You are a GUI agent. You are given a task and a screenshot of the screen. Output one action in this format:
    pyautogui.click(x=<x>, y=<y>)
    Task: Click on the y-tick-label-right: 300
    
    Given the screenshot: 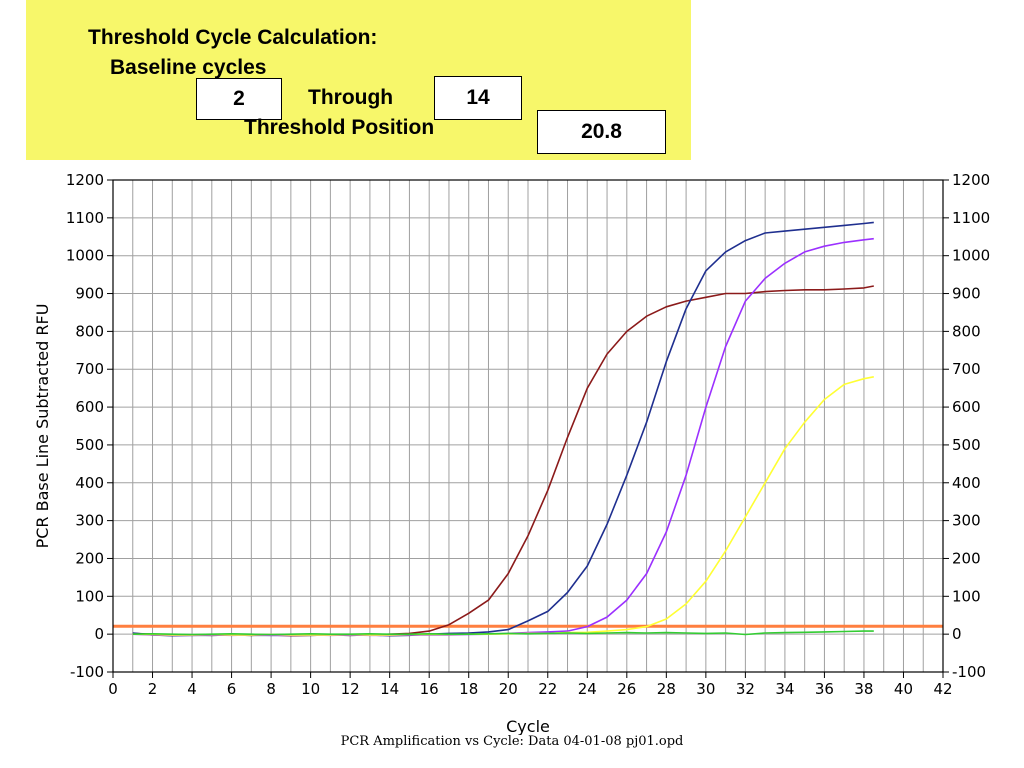 What is the action you would take?
    pyautogui.click(x=966, y=521)
    